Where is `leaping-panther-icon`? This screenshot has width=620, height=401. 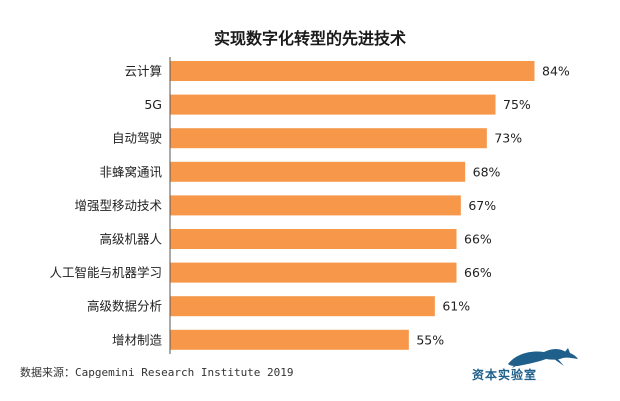
leaping-panther-icon is located at coordinates (543, 358).